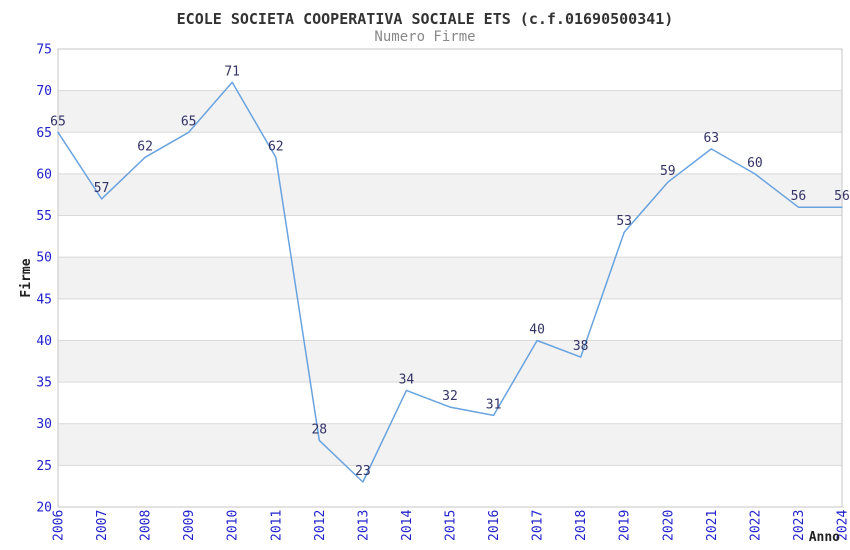 This screenshot has width=850, height=550. I want to click on data-point-label: 32, so click(450, 396).